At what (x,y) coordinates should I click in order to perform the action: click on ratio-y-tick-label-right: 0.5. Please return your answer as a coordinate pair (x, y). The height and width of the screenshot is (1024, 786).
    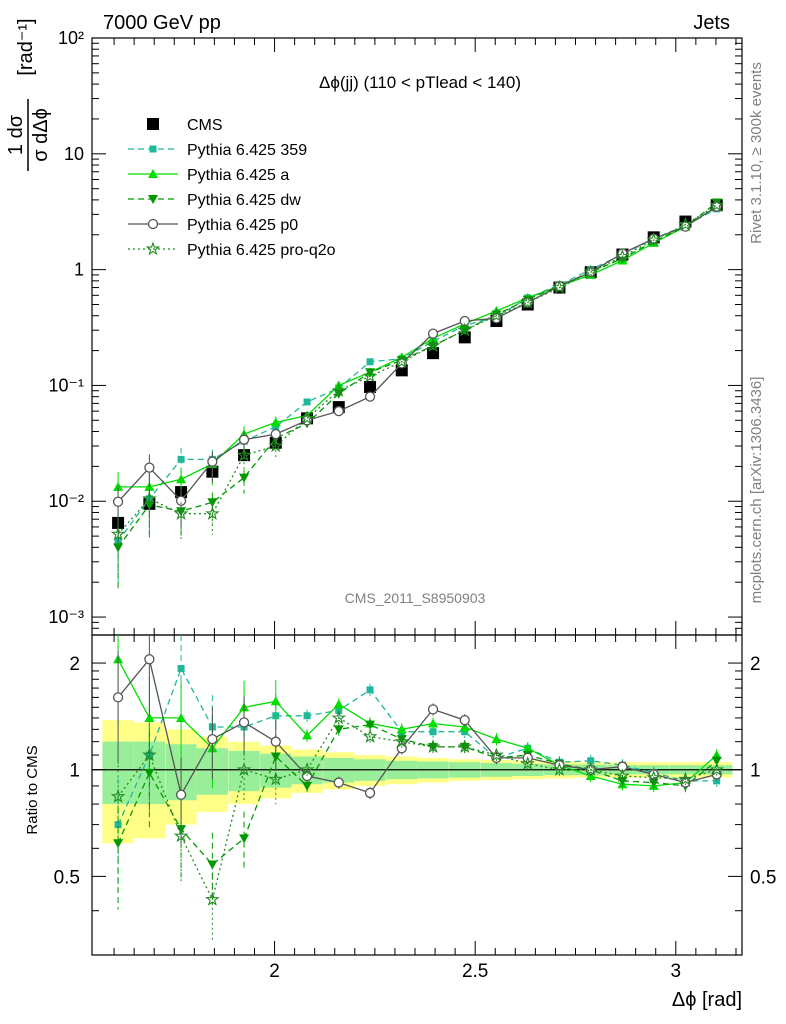
    Looking at the image, I should click on (763, 877).